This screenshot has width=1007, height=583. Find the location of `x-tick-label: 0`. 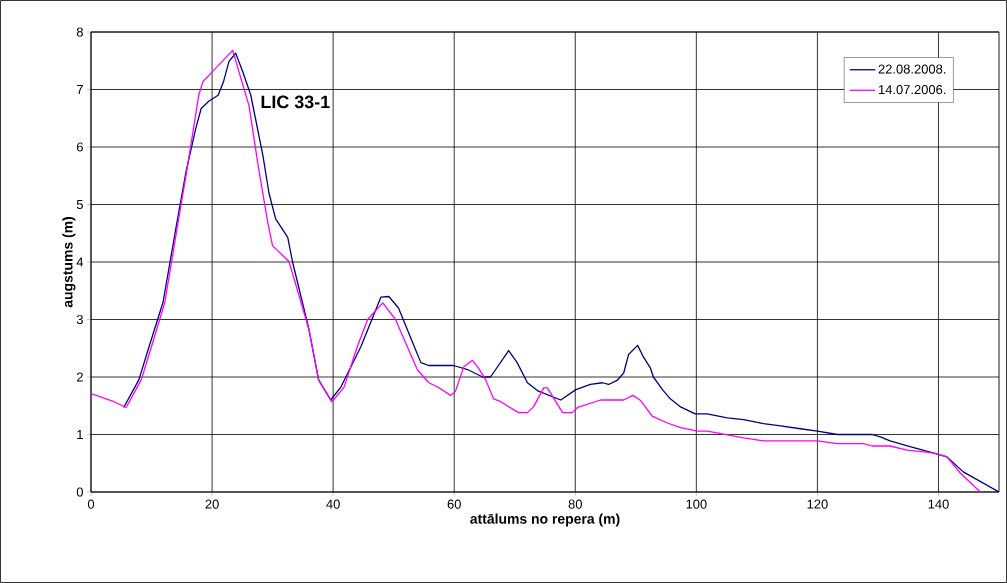

x-tick-label: 0 is located at coordinates (91, 504).